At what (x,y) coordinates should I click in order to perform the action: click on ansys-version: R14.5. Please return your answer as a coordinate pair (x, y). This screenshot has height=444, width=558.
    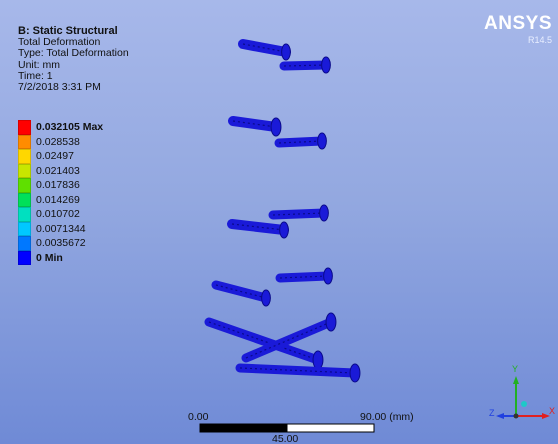
    Looking at the image, I should click on (539, 40).